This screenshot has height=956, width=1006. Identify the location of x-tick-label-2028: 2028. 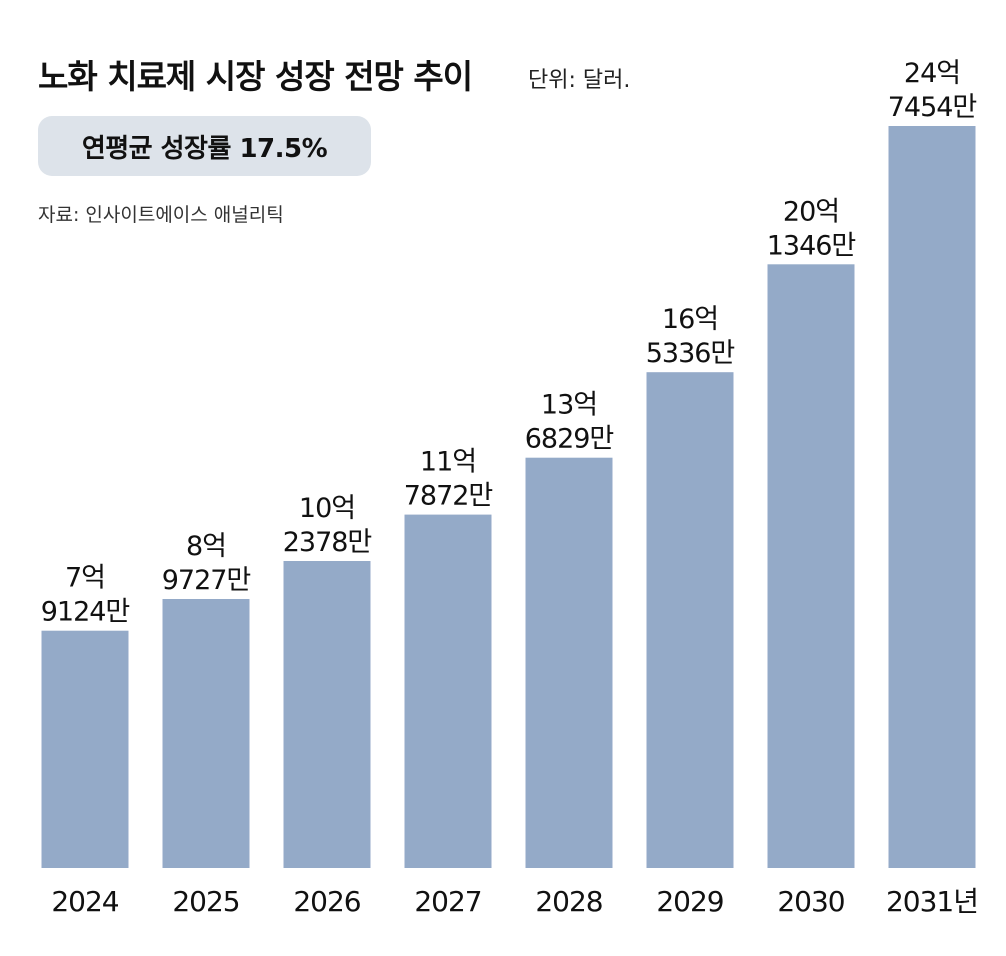
(568, 901).